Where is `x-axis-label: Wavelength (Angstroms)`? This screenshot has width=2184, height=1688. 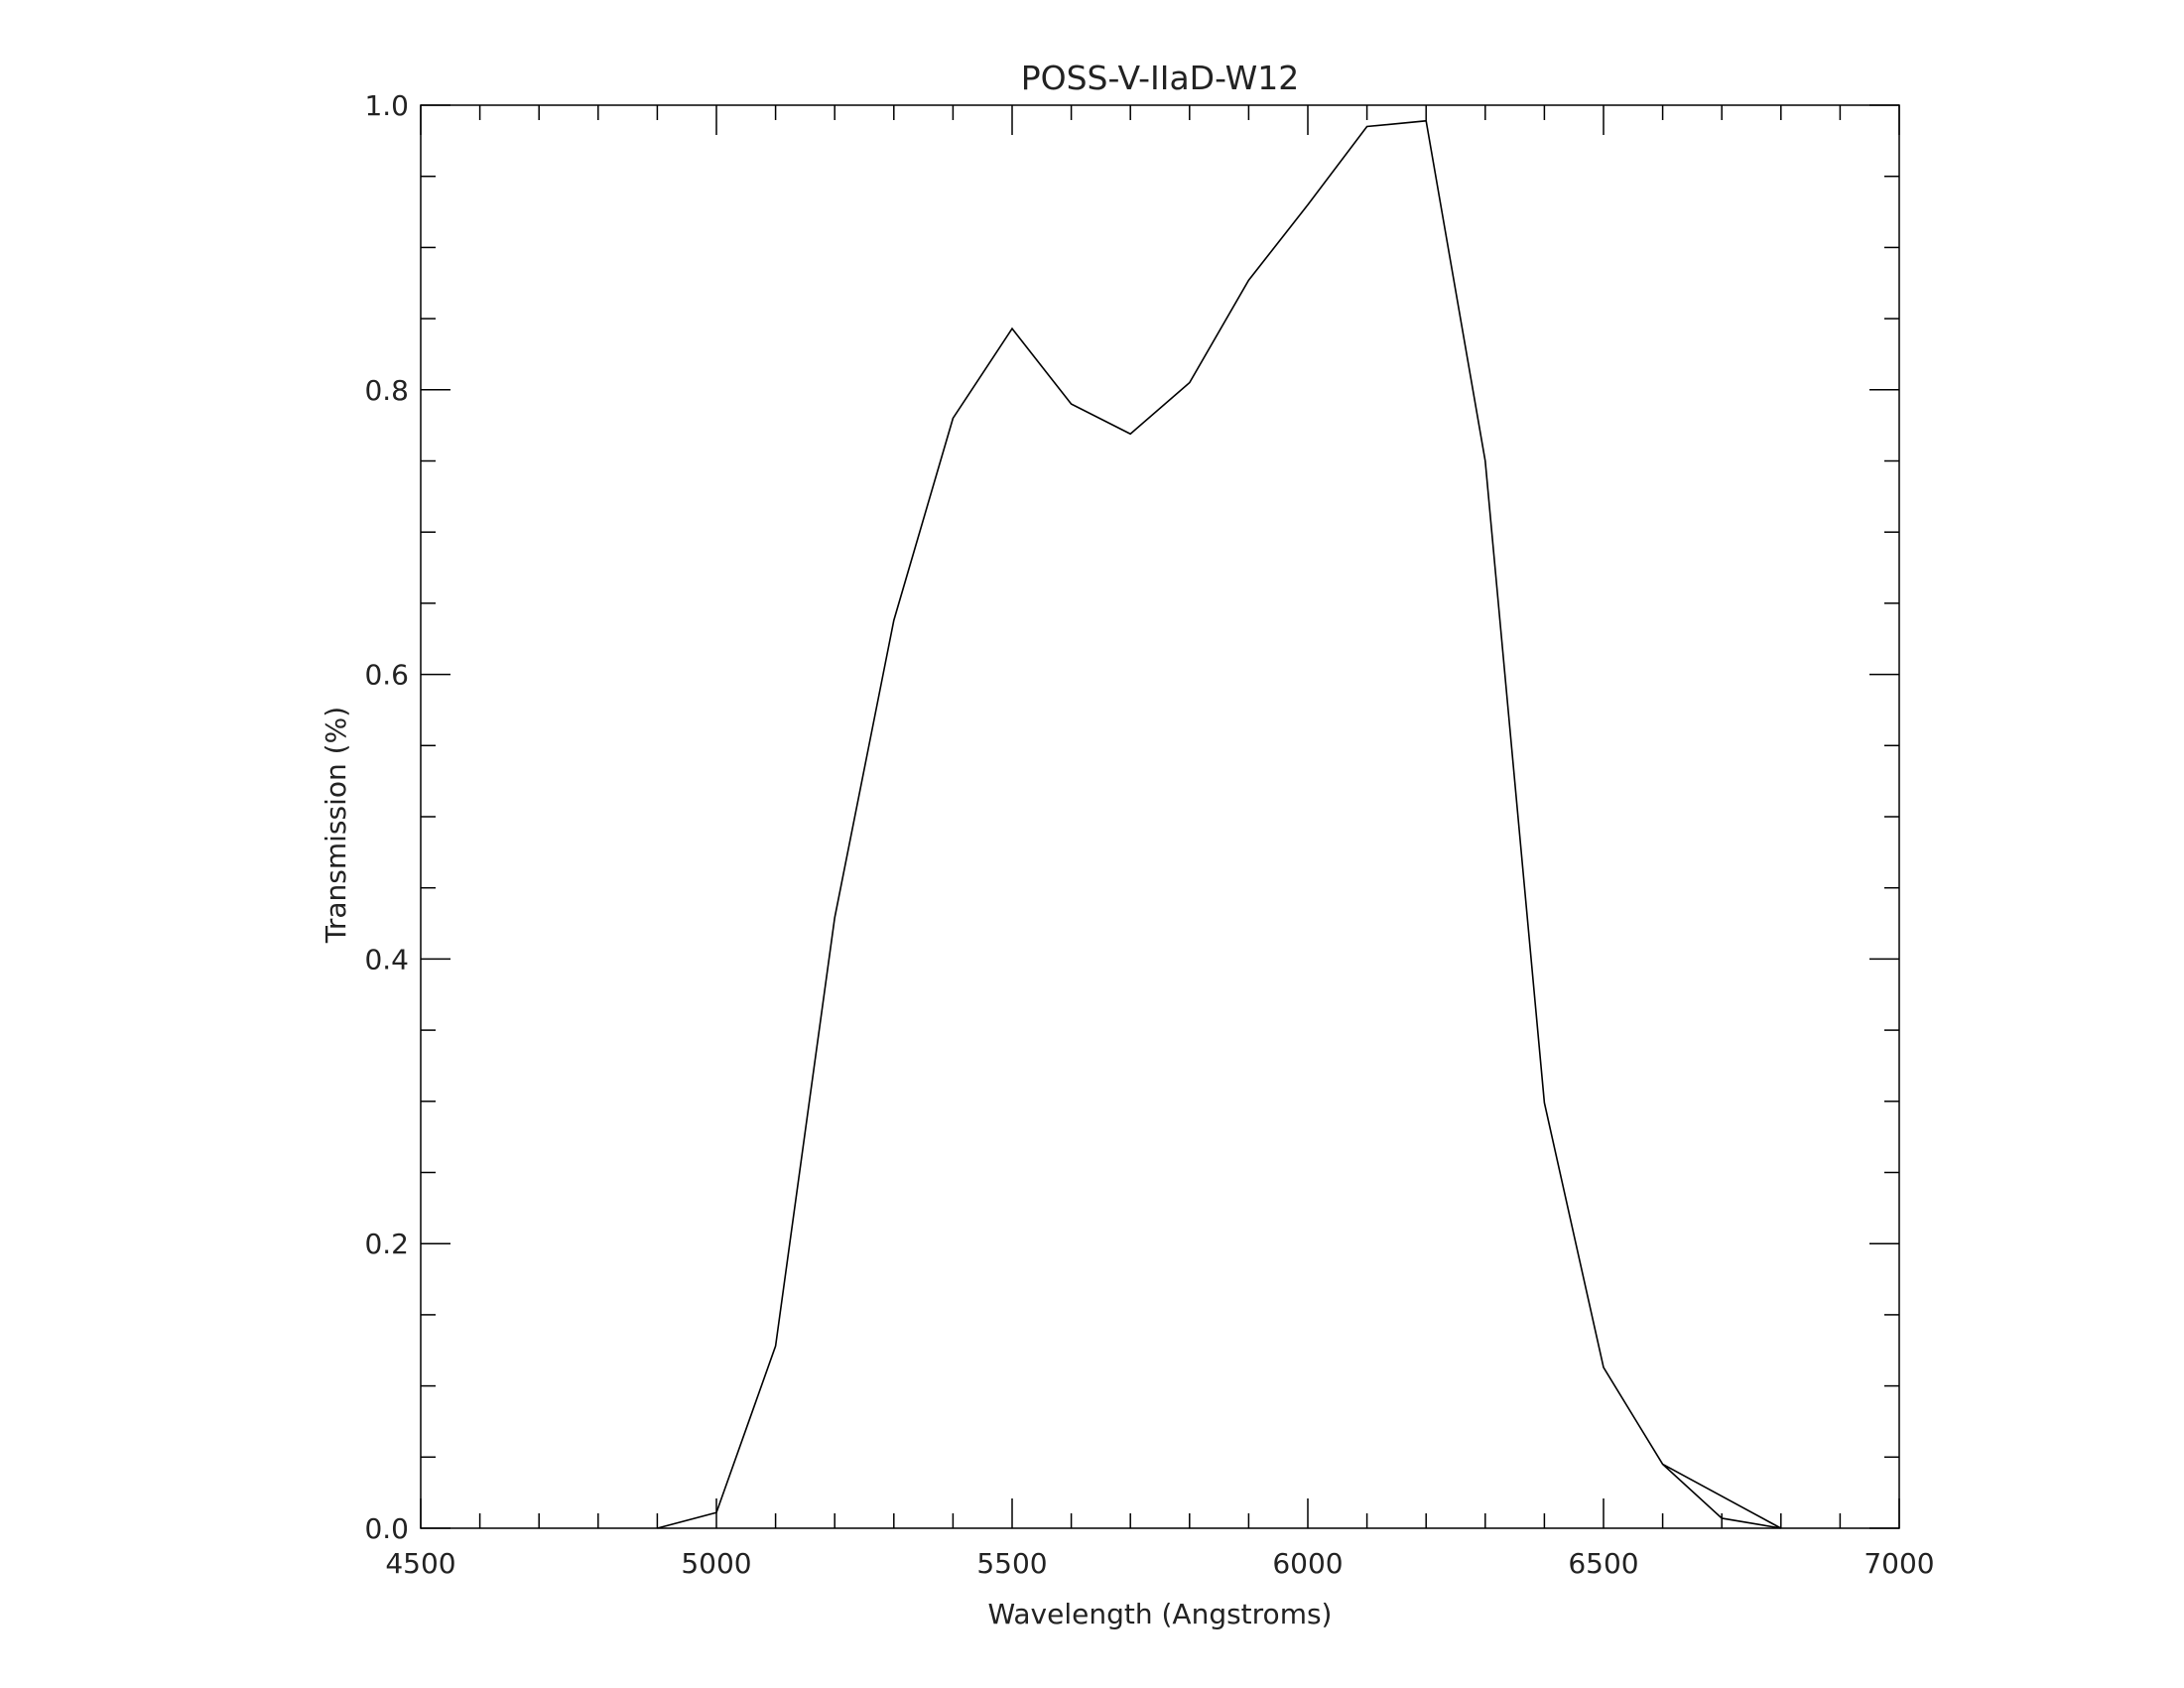
x-axis-label: Wavelength (Angstroms) is located at coordinates (1160, 1614).